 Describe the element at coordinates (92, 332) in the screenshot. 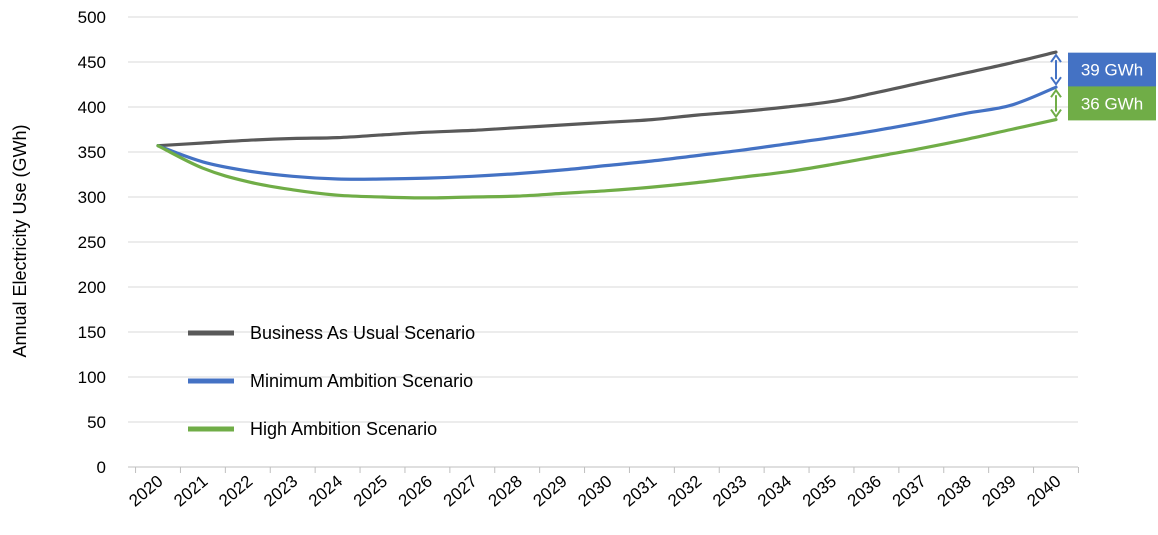

I see `y-tick-label: 150` at that location.